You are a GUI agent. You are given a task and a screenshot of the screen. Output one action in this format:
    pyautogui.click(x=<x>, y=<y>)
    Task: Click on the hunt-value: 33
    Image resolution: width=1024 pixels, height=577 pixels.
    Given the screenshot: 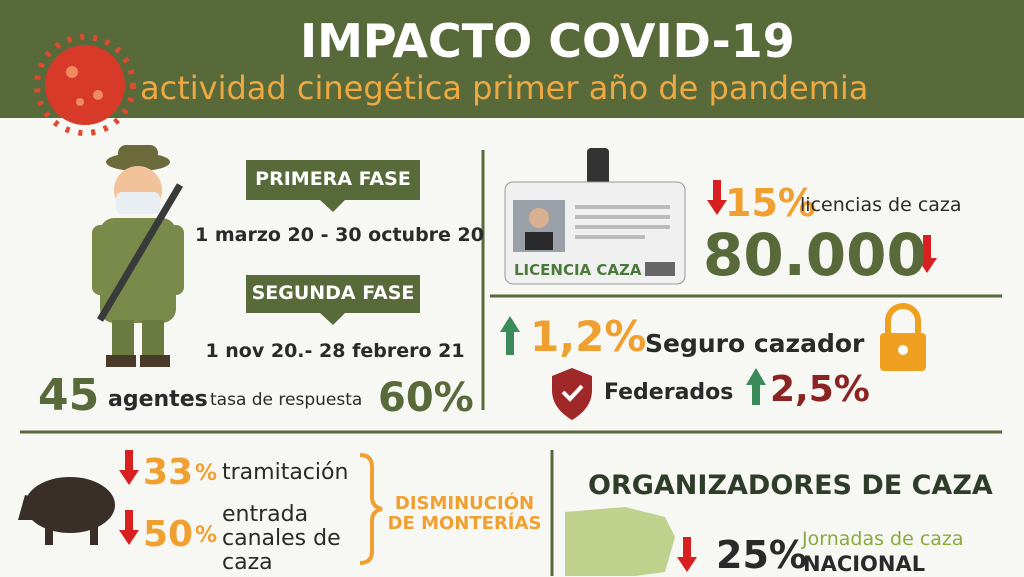 What is the action you would take?
    pyautogui.click(x=168, y=472)
    